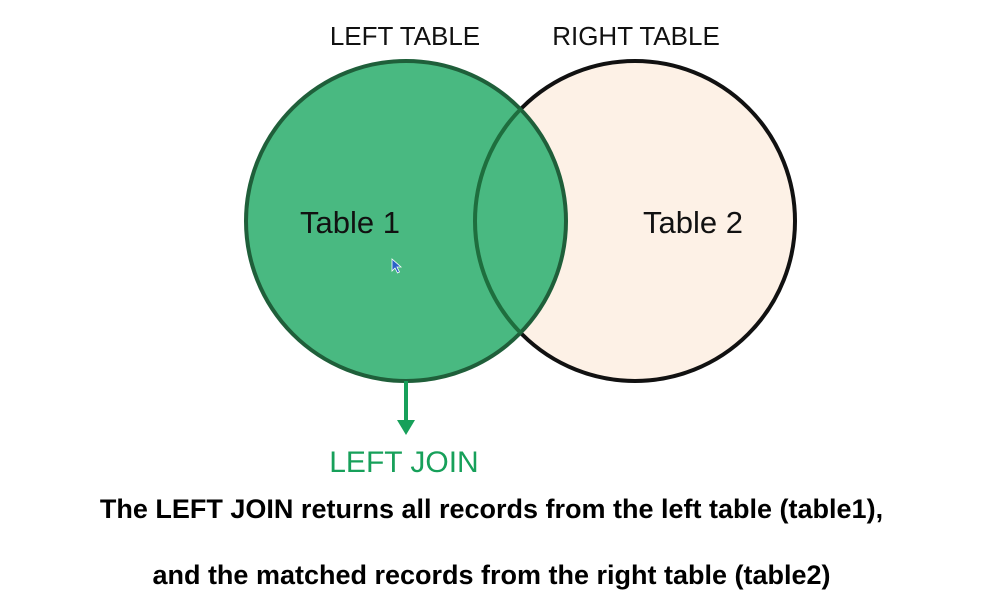 Image resolution: width=983 pixels, height=608 pixels. I want to click on left-table-header: LEFT TABLE, so click(405, 36).